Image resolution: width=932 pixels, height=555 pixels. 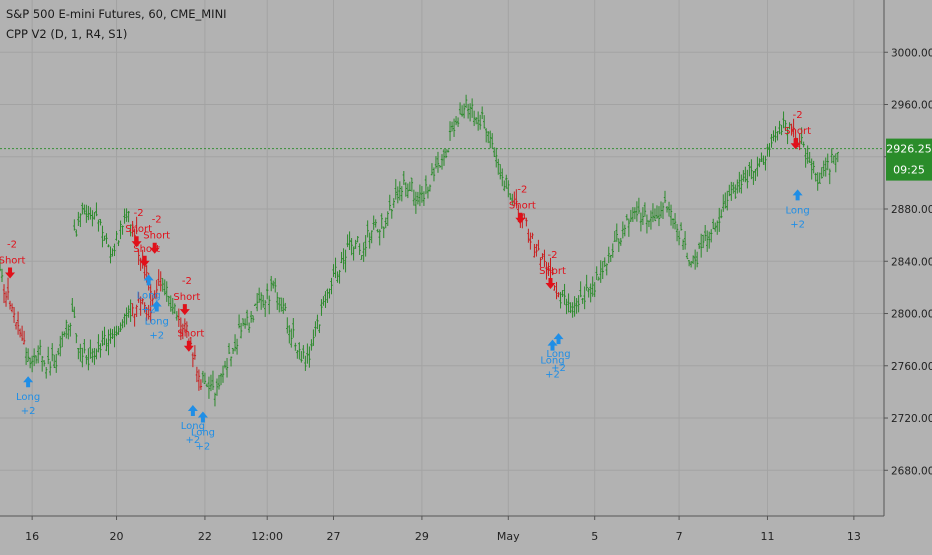 What do you see at coordinates (911, 53) in the screenshot?
I see `y-tick-label: 3000.00` at bounding box center [911, 53].